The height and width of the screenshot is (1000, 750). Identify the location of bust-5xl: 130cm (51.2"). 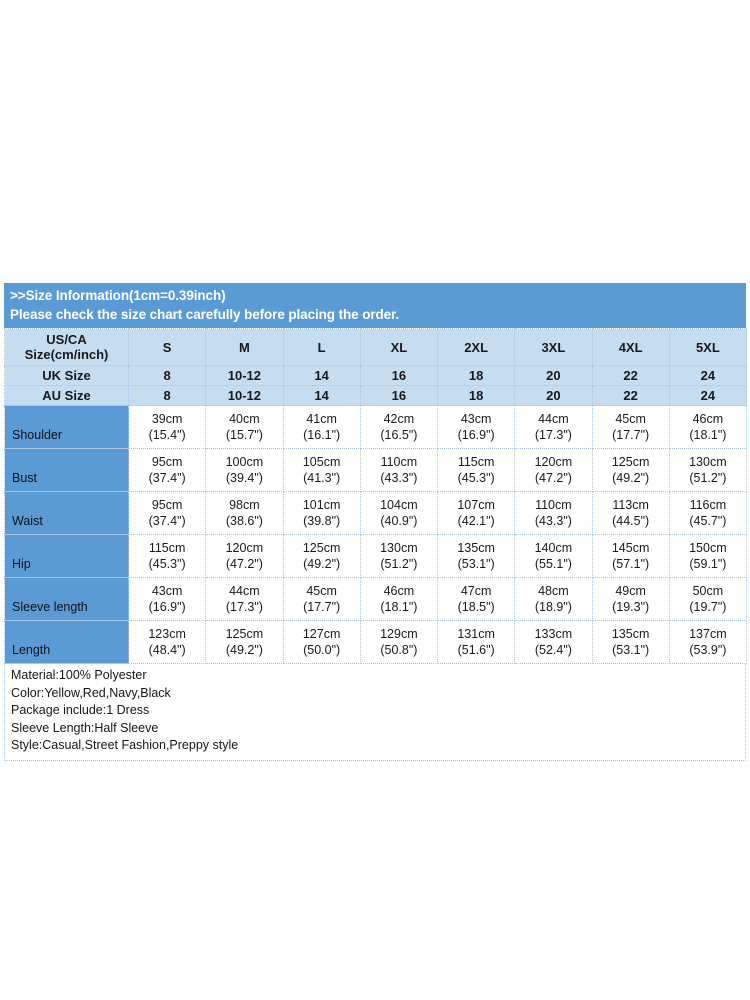
(708, 470).